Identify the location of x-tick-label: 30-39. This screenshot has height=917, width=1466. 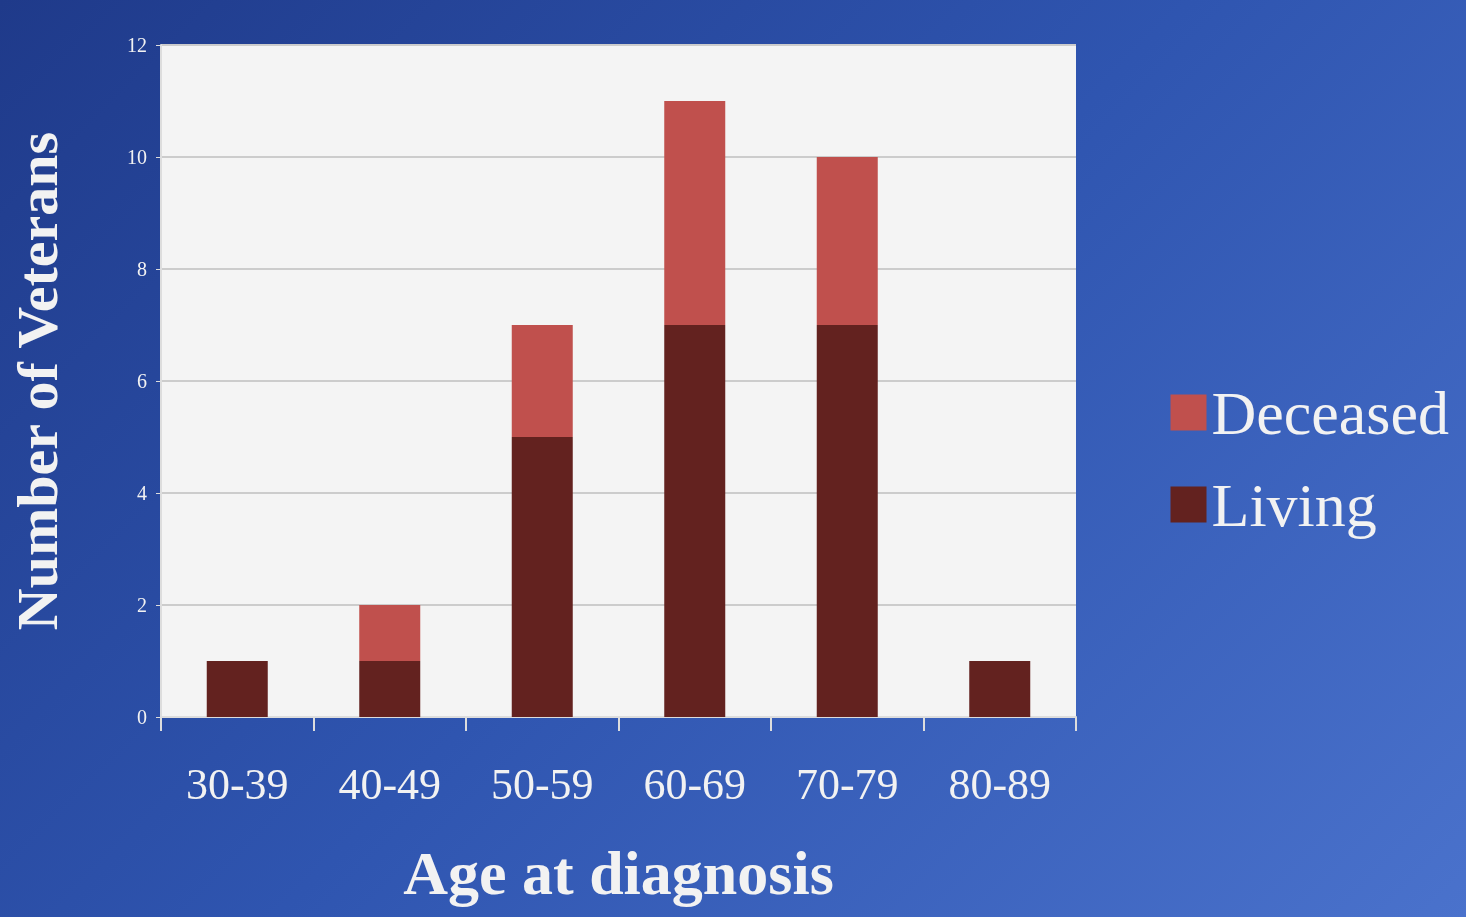
(237, 784).